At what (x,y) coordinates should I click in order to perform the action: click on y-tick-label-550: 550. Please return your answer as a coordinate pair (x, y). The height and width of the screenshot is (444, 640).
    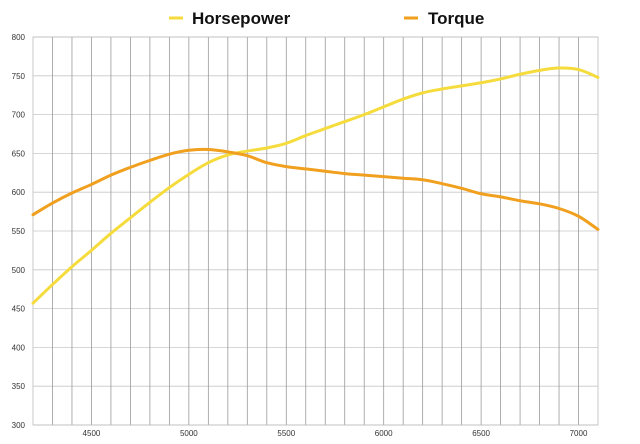
    Looking at the image, I should click on (19, 231).